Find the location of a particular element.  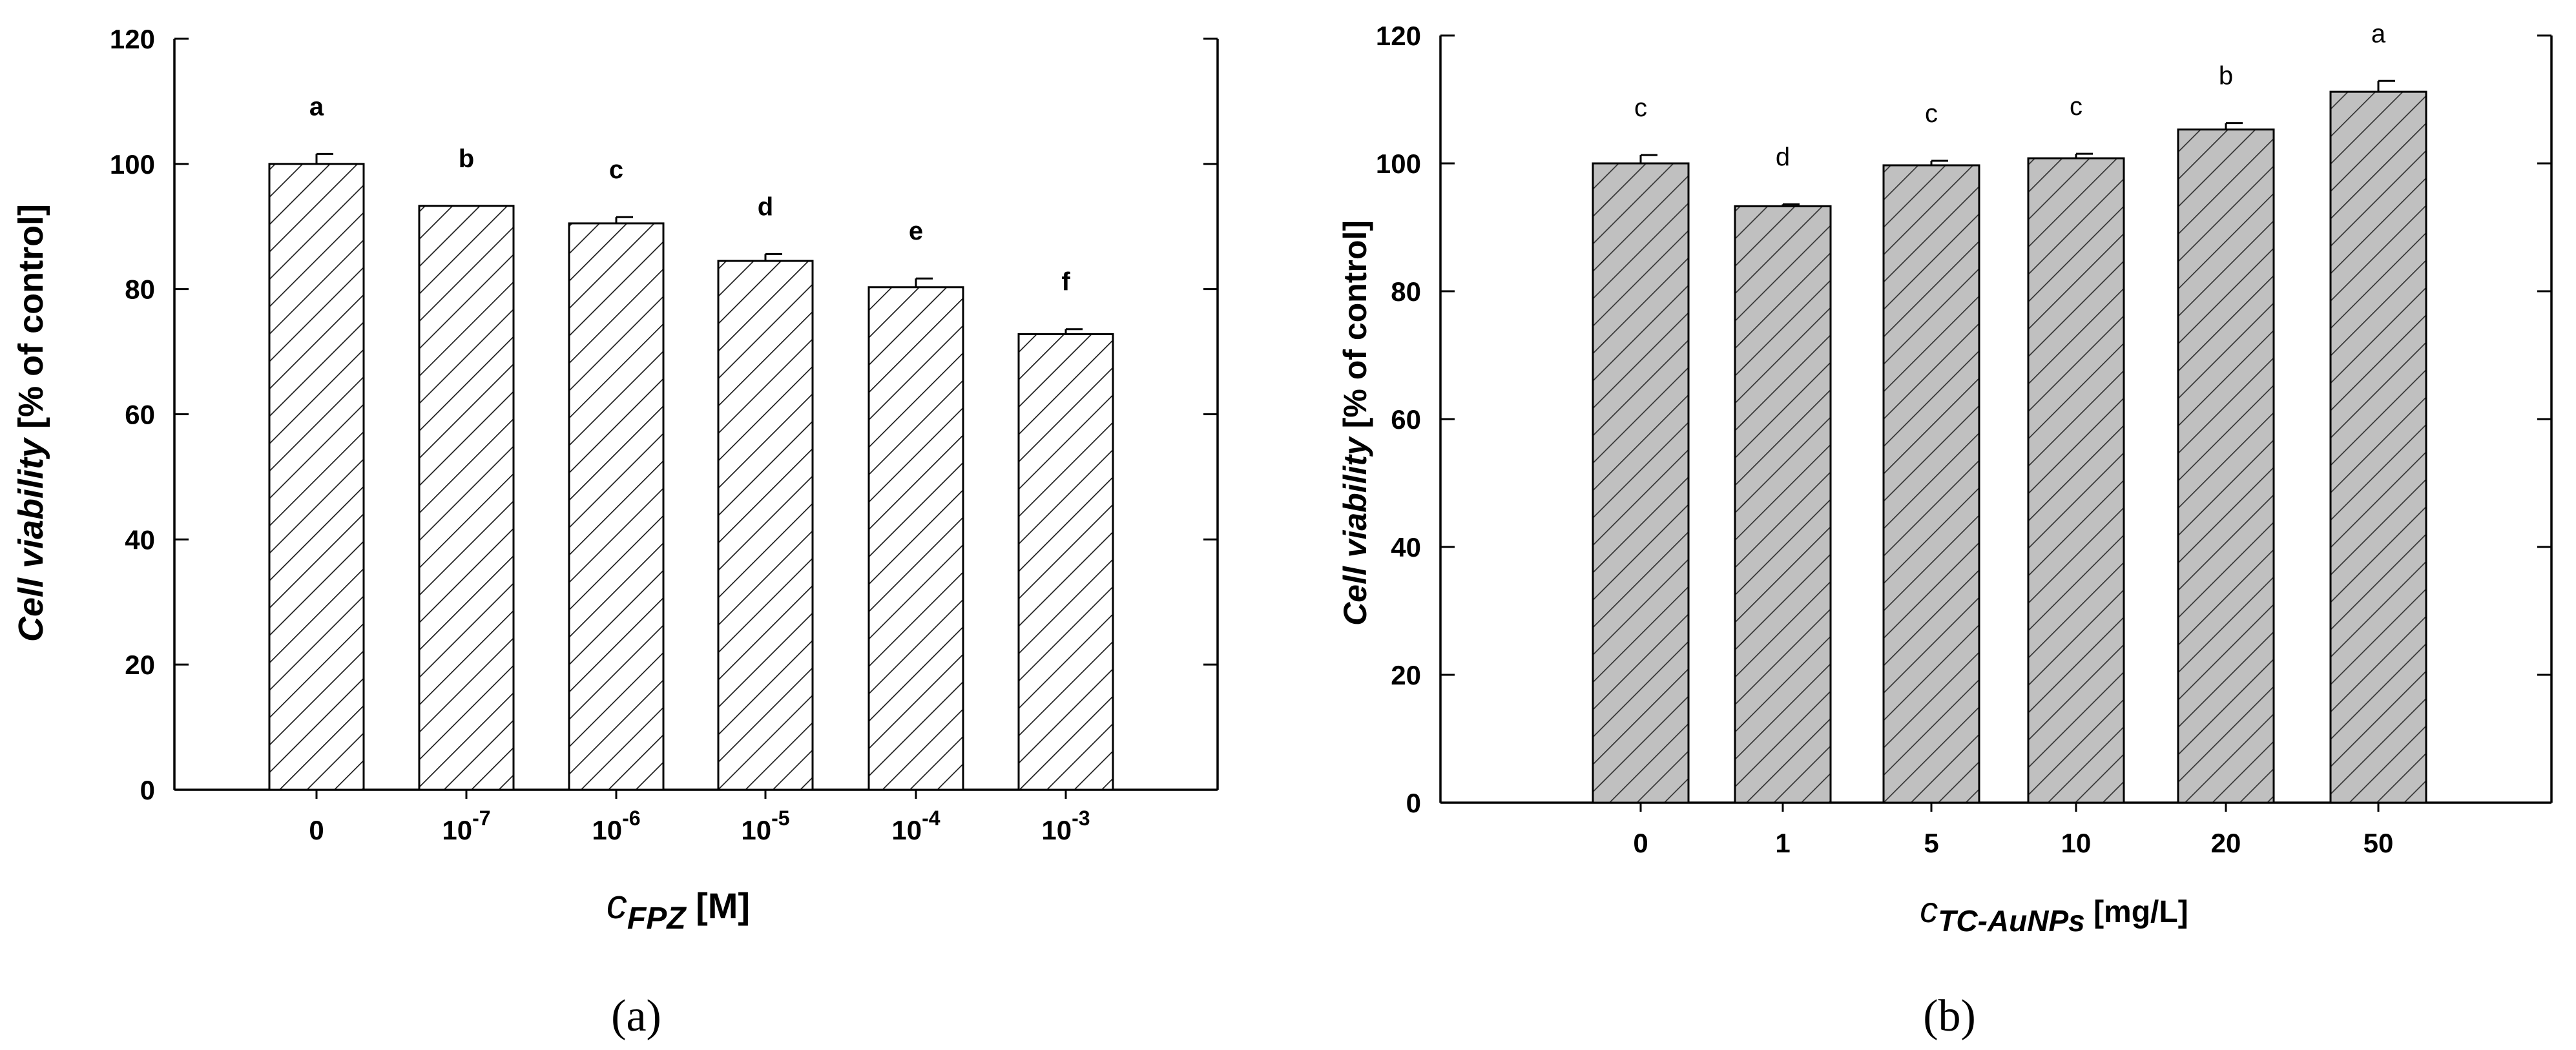

x-tick-label: 10⁻⁵ is located at coordinates (765, 826).